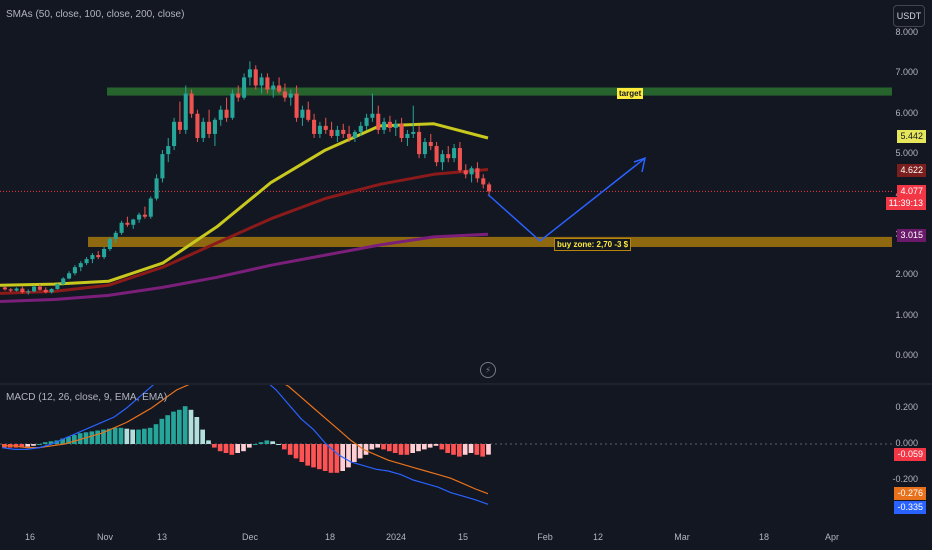 The width and height of the screenshot is (932, 550). Describe the element at coordinates (906, 355) in the screenshot. I see `price-axis-tick: 0.000` at that location.